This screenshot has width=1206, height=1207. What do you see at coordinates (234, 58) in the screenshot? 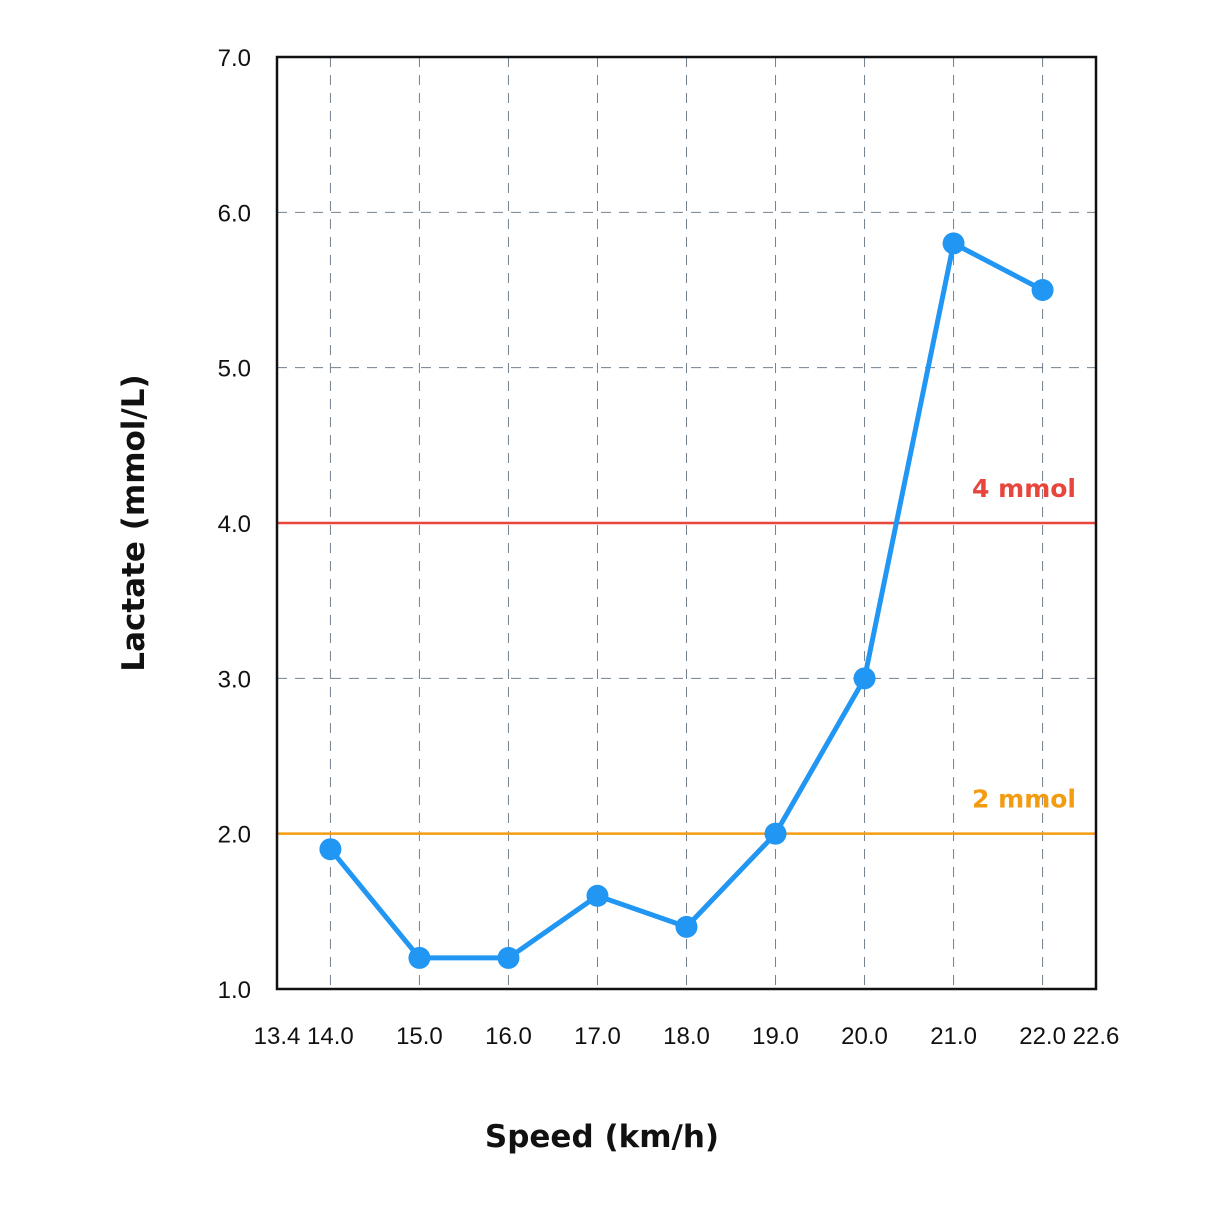
I see `y-tick-label: 7.0` at bounding box center [234, 58].